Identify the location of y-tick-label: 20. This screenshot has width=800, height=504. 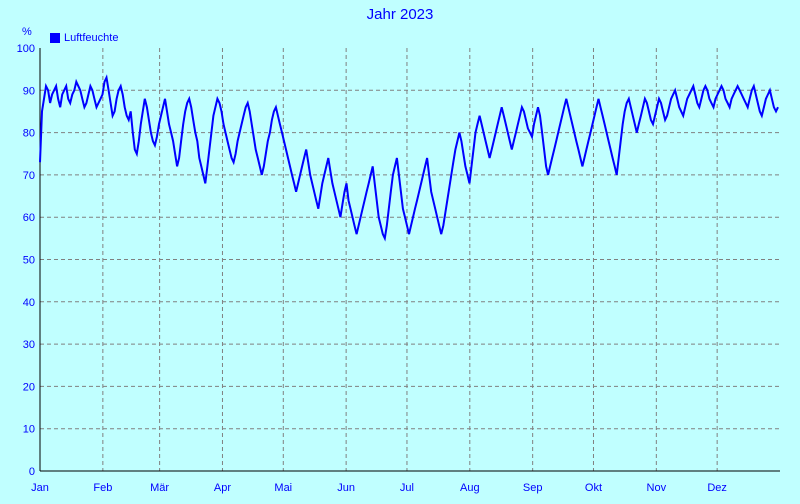
(29, 387).